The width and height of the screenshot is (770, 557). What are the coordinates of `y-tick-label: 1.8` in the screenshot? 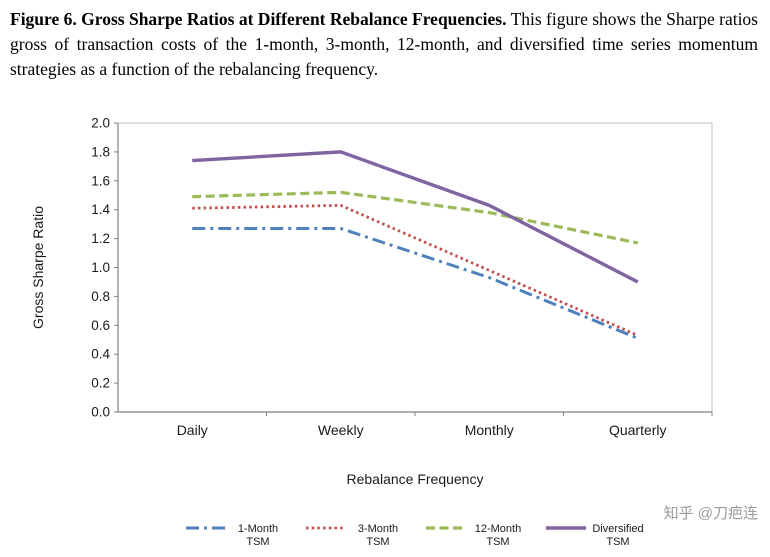 It's located at (100, 151).